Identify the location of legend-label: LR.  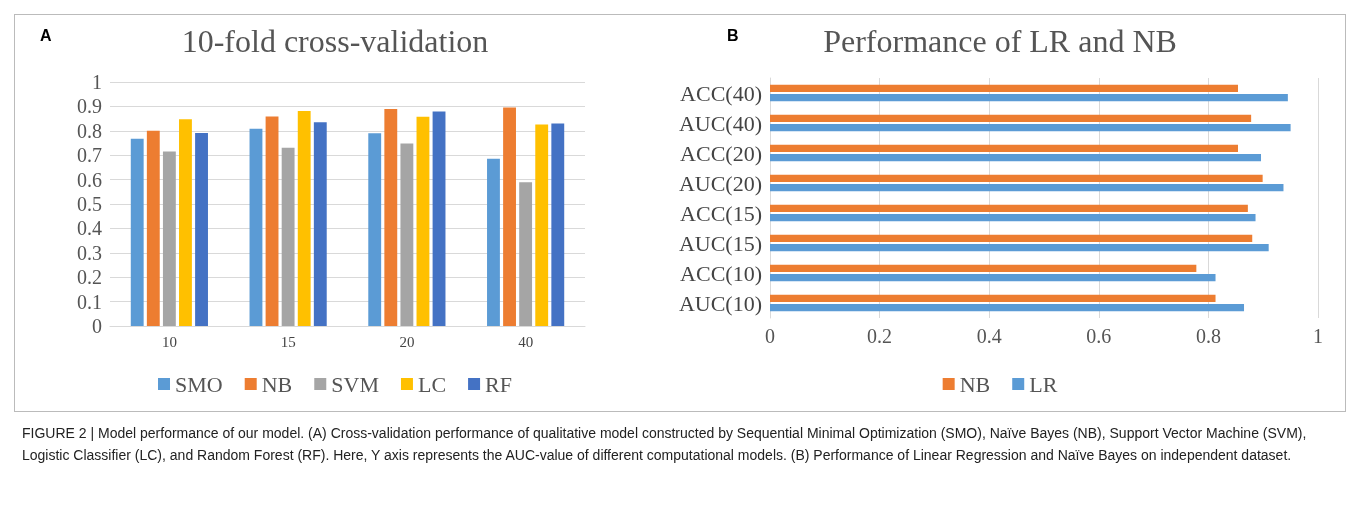
(1043, 384).